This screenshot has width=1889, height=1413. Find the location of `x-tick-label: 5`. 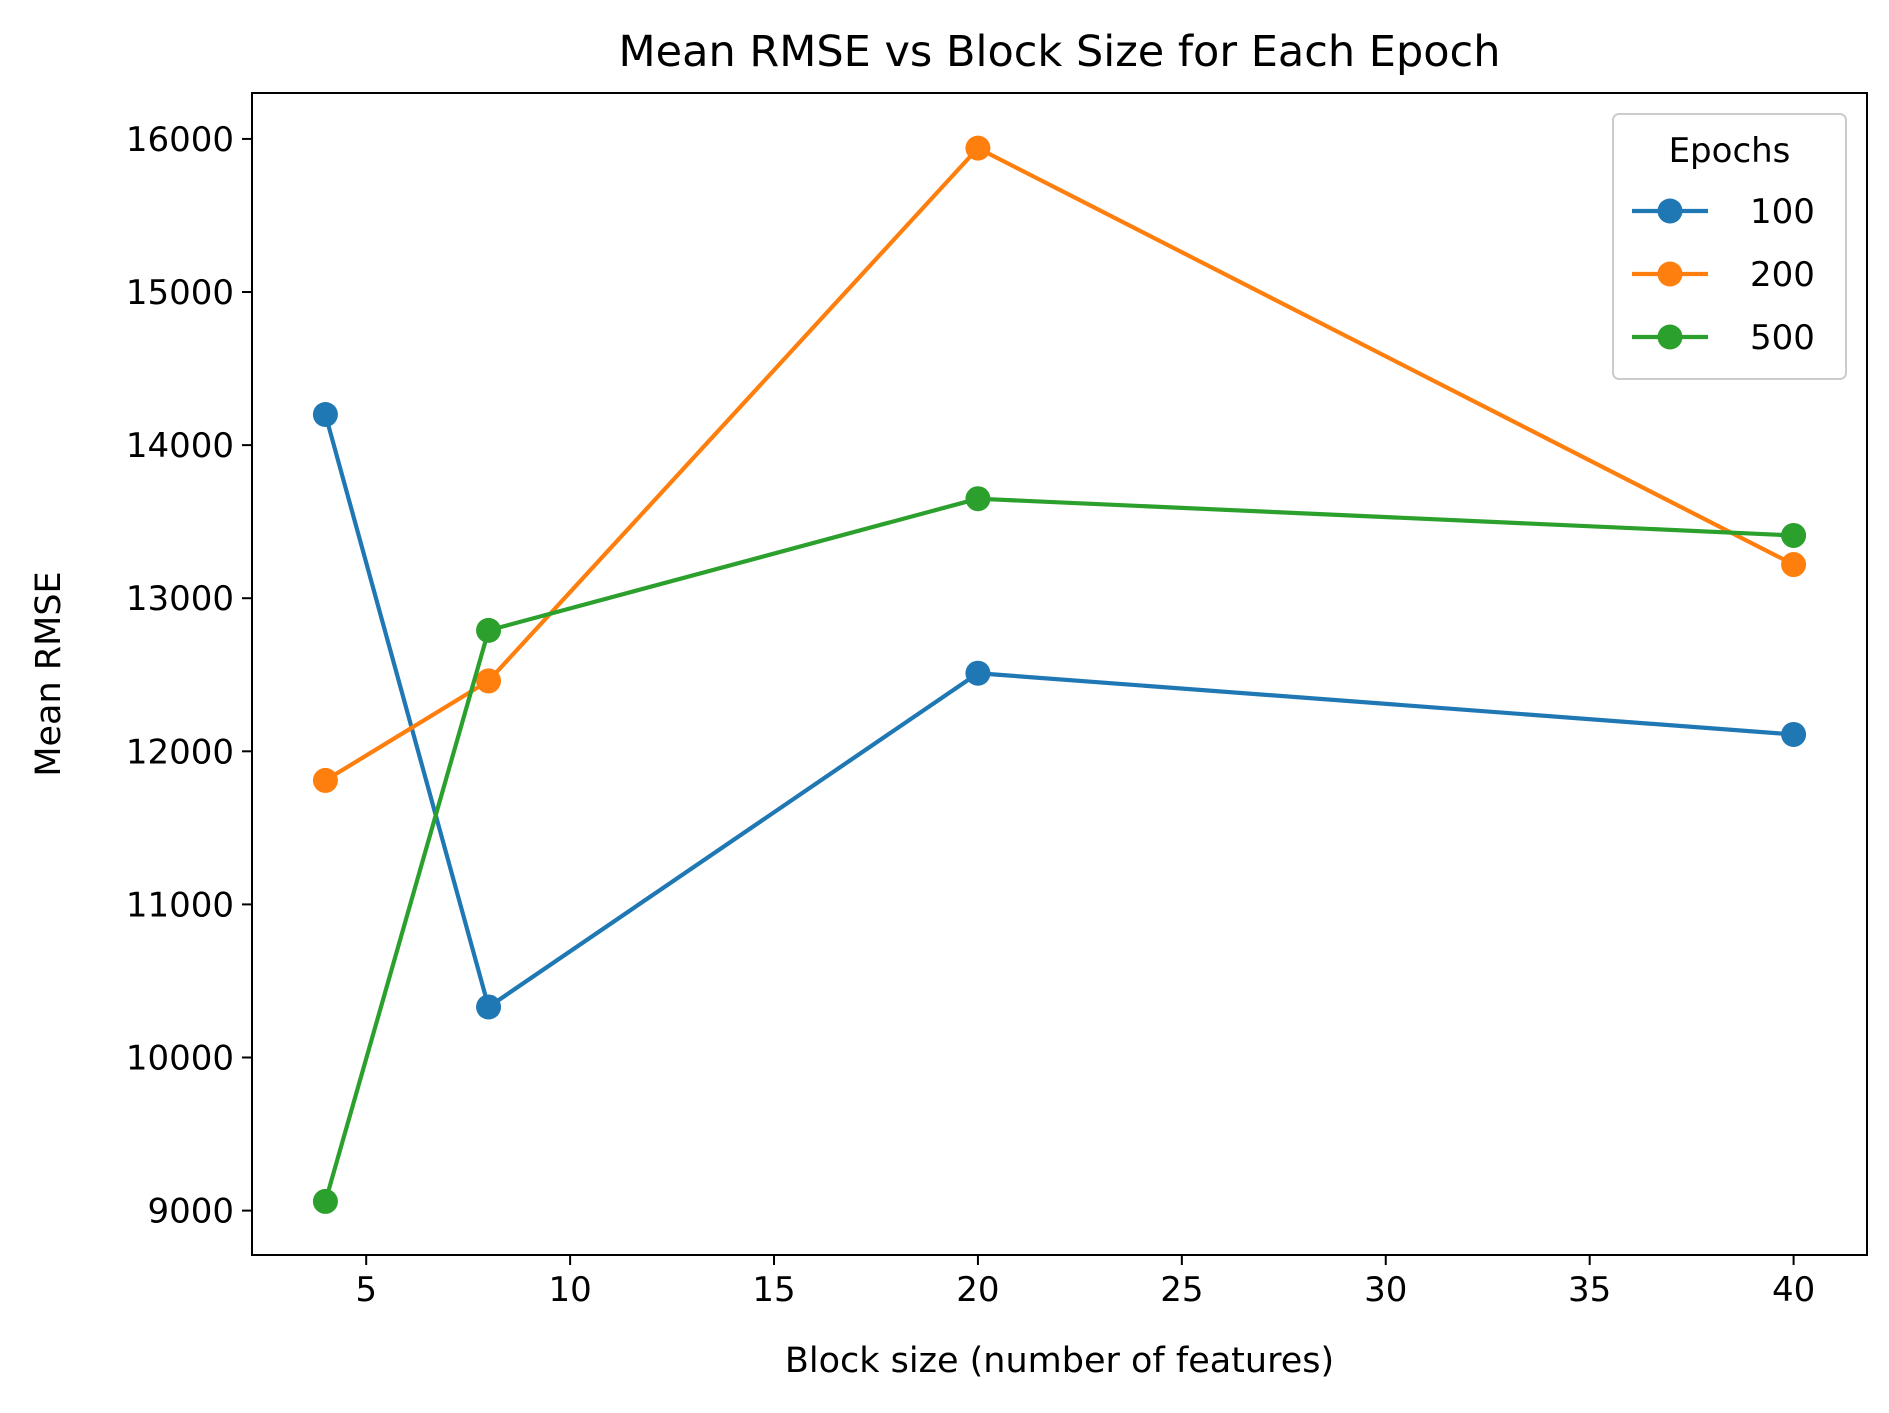

x-tick-label: 5 is located at coordinates (366, 1290).